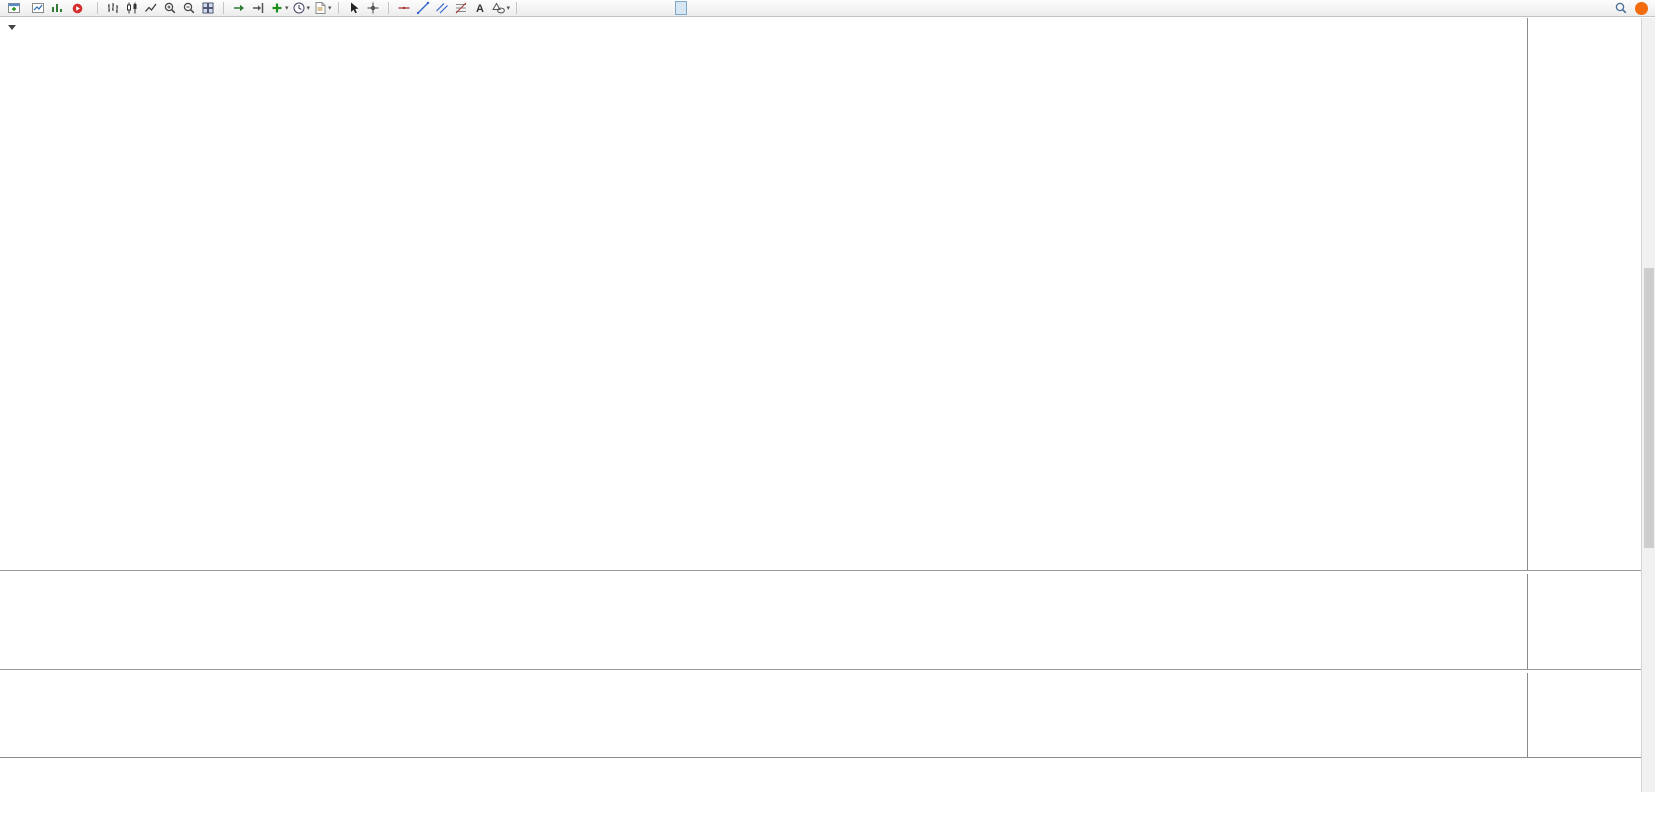 The width and height of the screenshot is (1655, 824). What do you see at coordinates (170, 8) in the screenshot?
I see `zoom-in-icon` at bounding box center [170, 8].